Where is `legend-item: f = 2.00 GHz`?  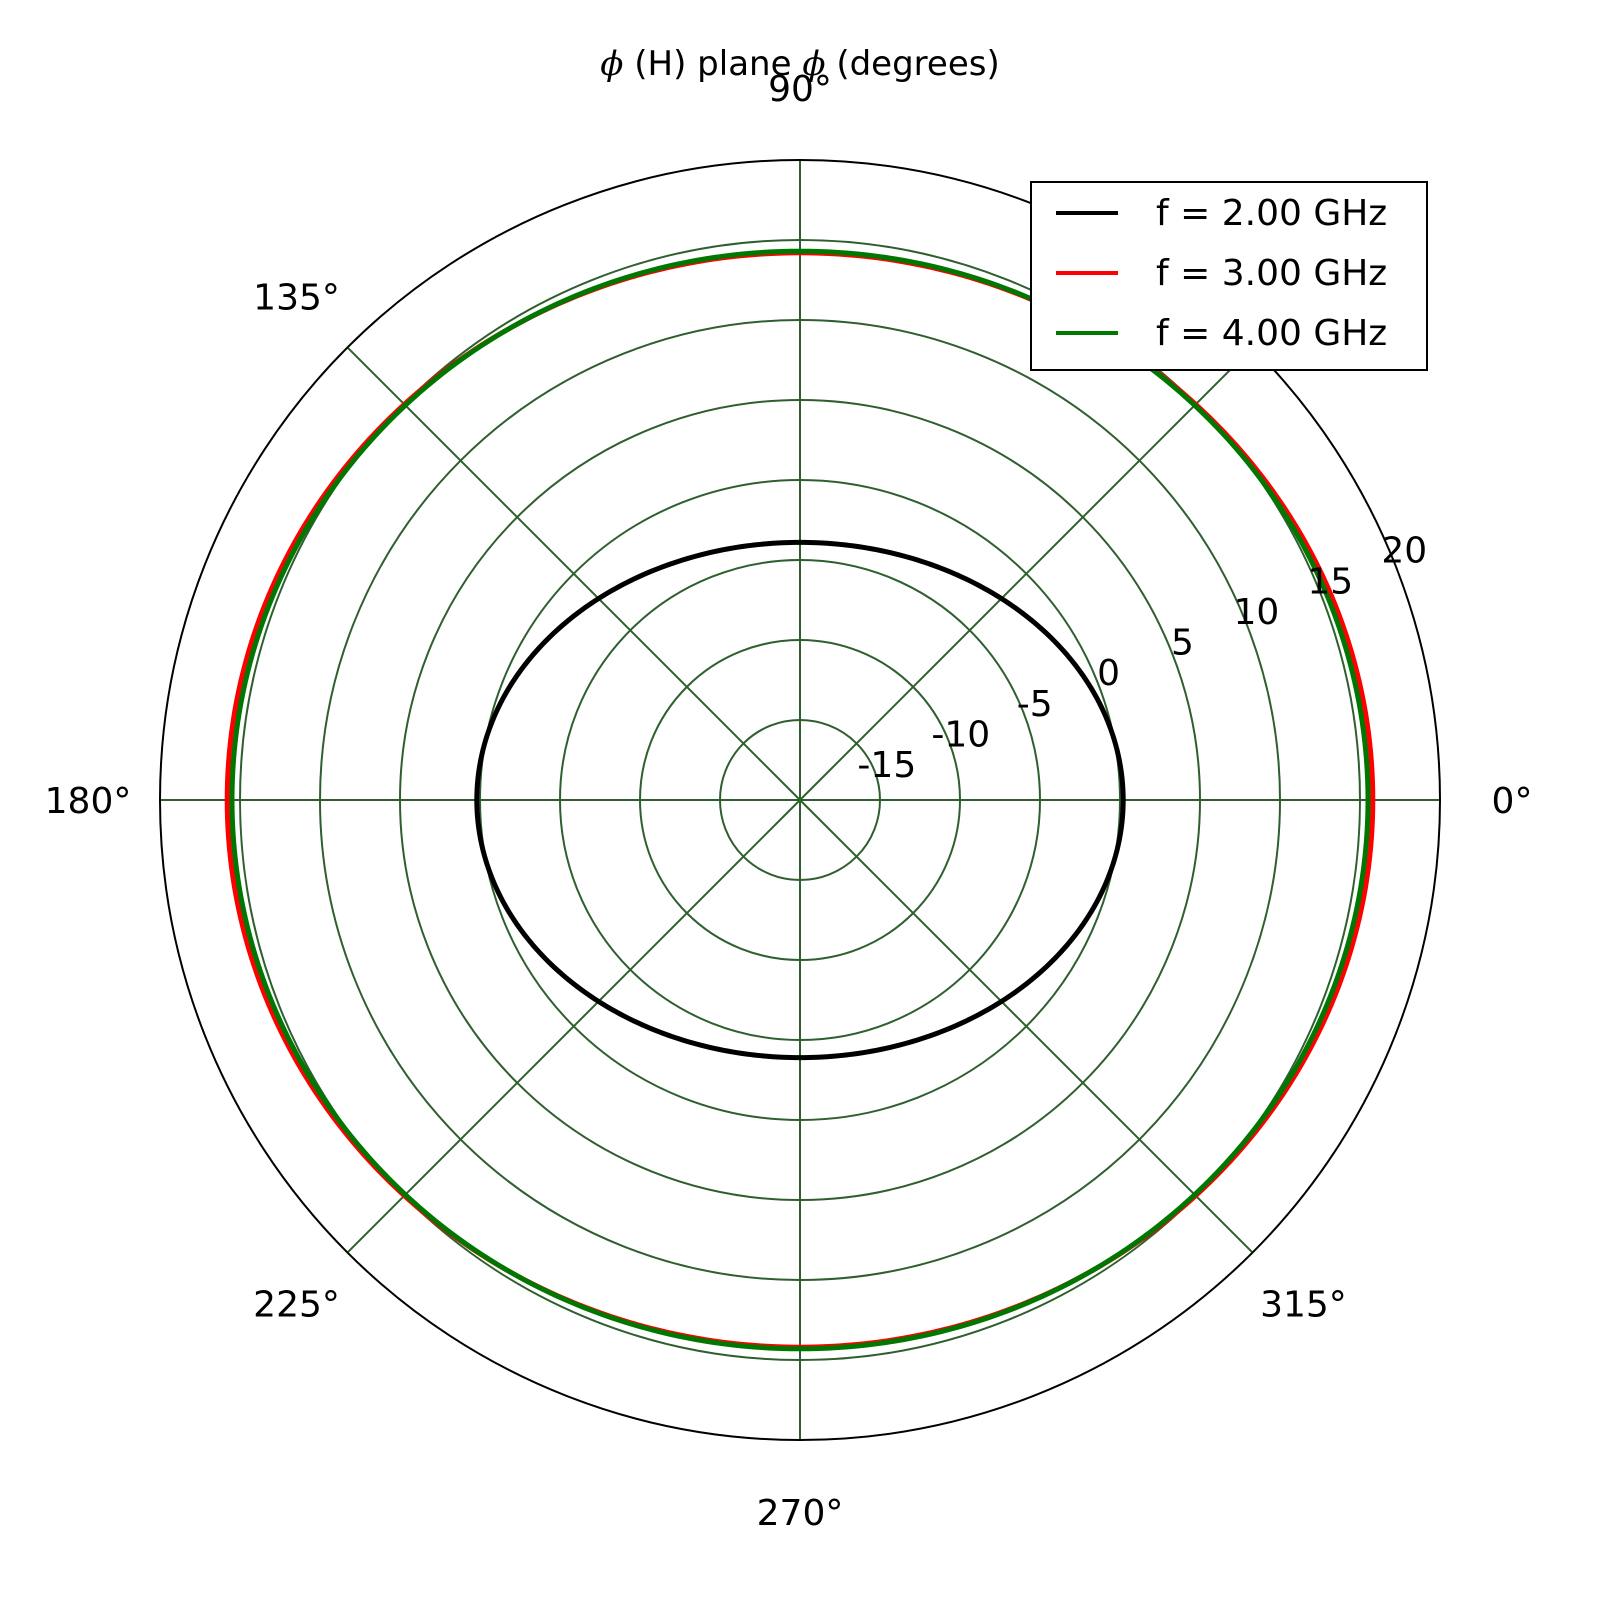
legend-item: f = 2.00 GHz is located at coordinates (1229, 213).